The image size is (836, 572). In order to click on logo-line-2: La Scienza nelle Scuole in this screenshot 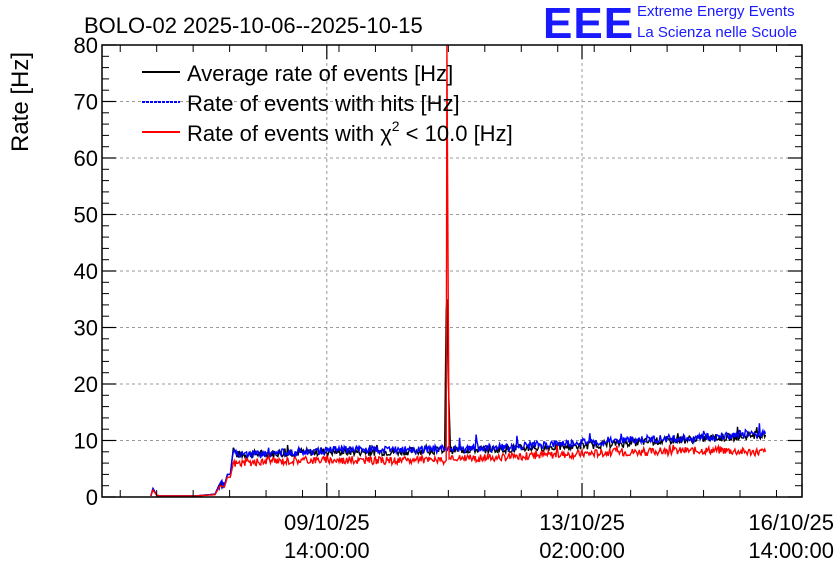, I will do `click(717, 32)`.